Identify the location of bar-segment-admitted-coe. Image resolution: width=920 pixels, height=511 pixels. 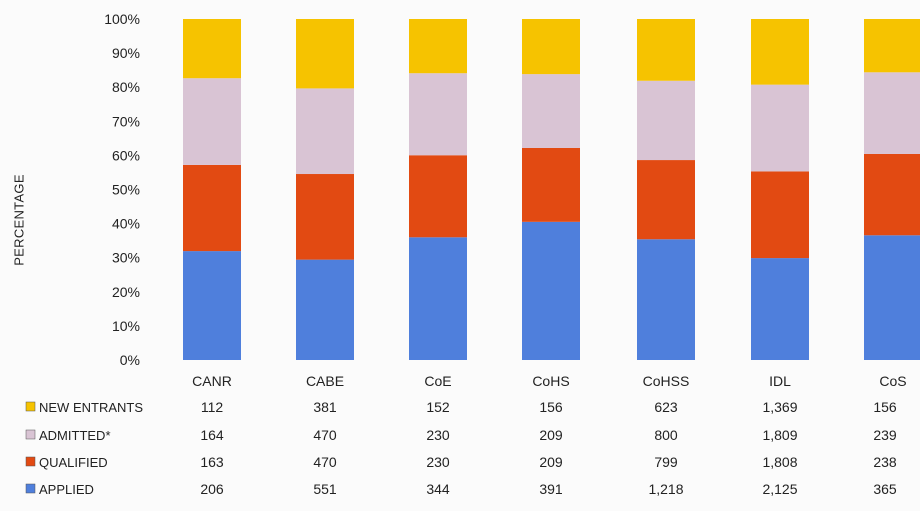
(438, 114).